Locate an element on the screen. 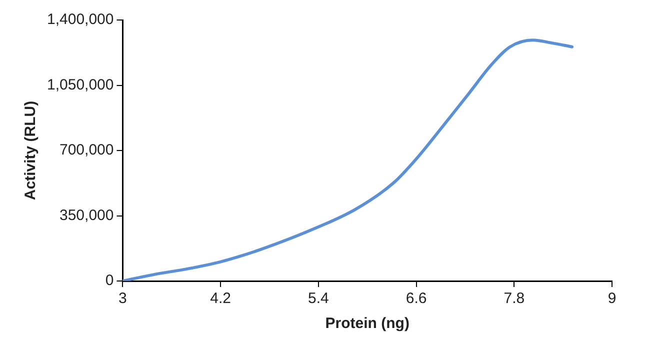  y-tick-label: 1,050,000 is located at coordinates (80, 85).